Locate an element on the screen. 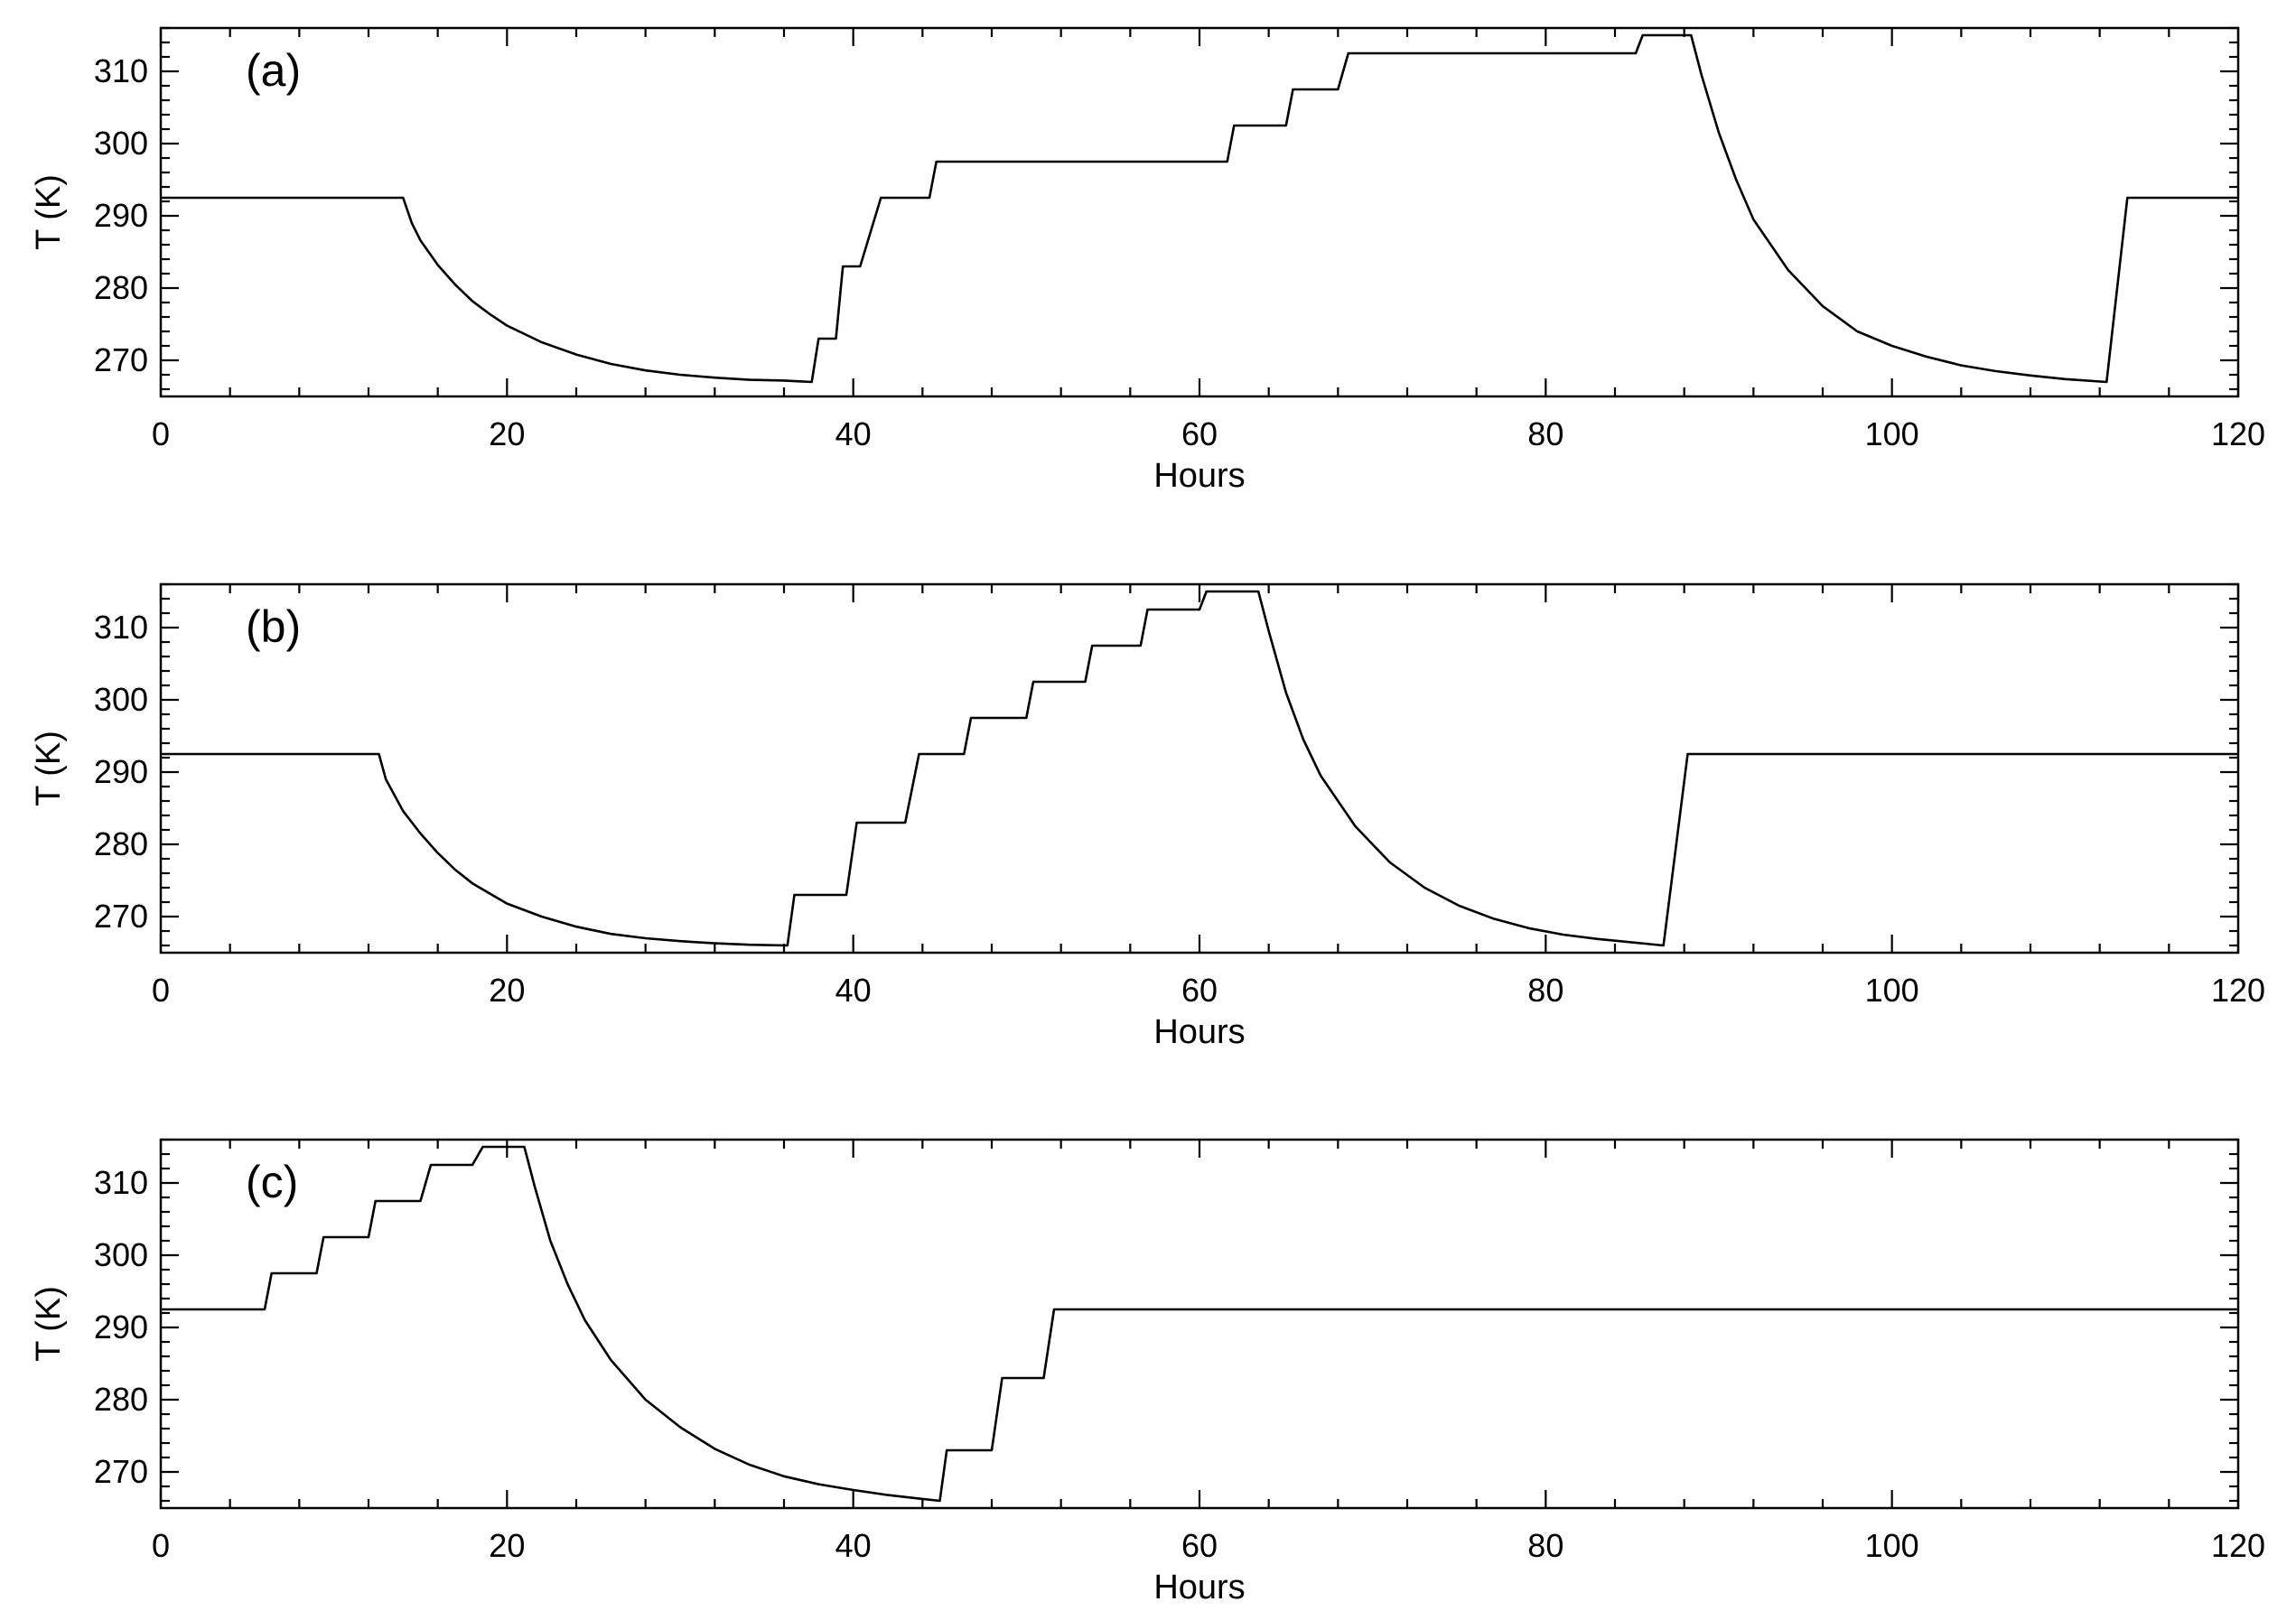 This screenshot has height=1611, width=2296. panel-label: (c) is located at coordinates (272, 1182).